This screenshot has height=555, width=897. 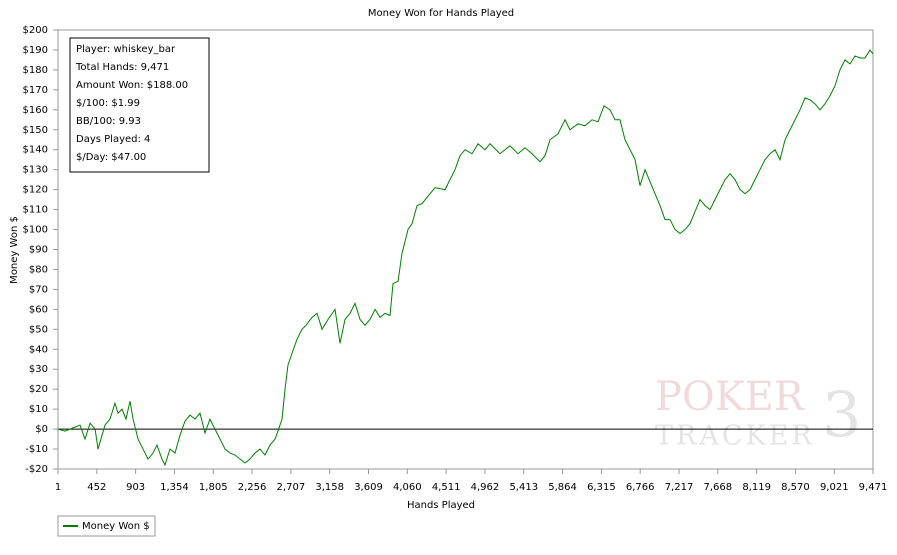 What do you see at coordinates (58, 487) in the screenshot?
I see `x-tick-label: 1` at bounding box center [58, 487].